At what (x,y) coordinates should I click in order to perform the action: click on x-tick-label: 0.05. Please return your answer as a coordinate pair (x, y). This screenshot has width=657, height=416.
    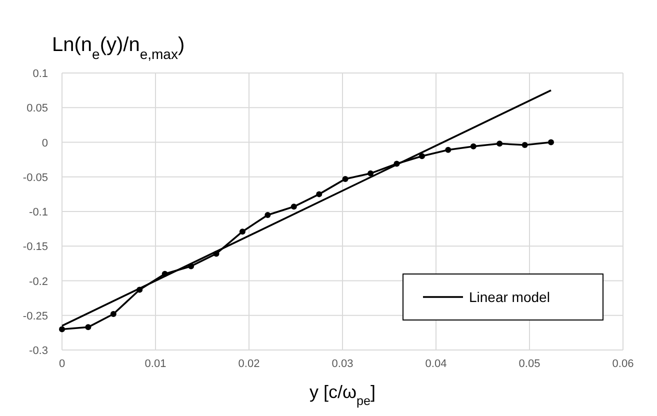
    Looking at the image, I should click on (529, 364).